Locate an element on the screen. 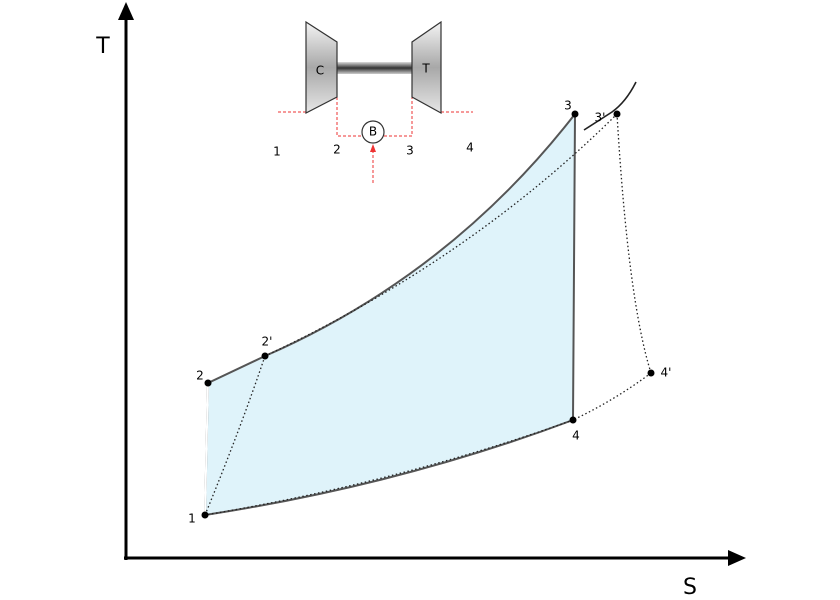 The height and width of the screenshot is (600, 840). compressor is located at coordinates (321, 67).